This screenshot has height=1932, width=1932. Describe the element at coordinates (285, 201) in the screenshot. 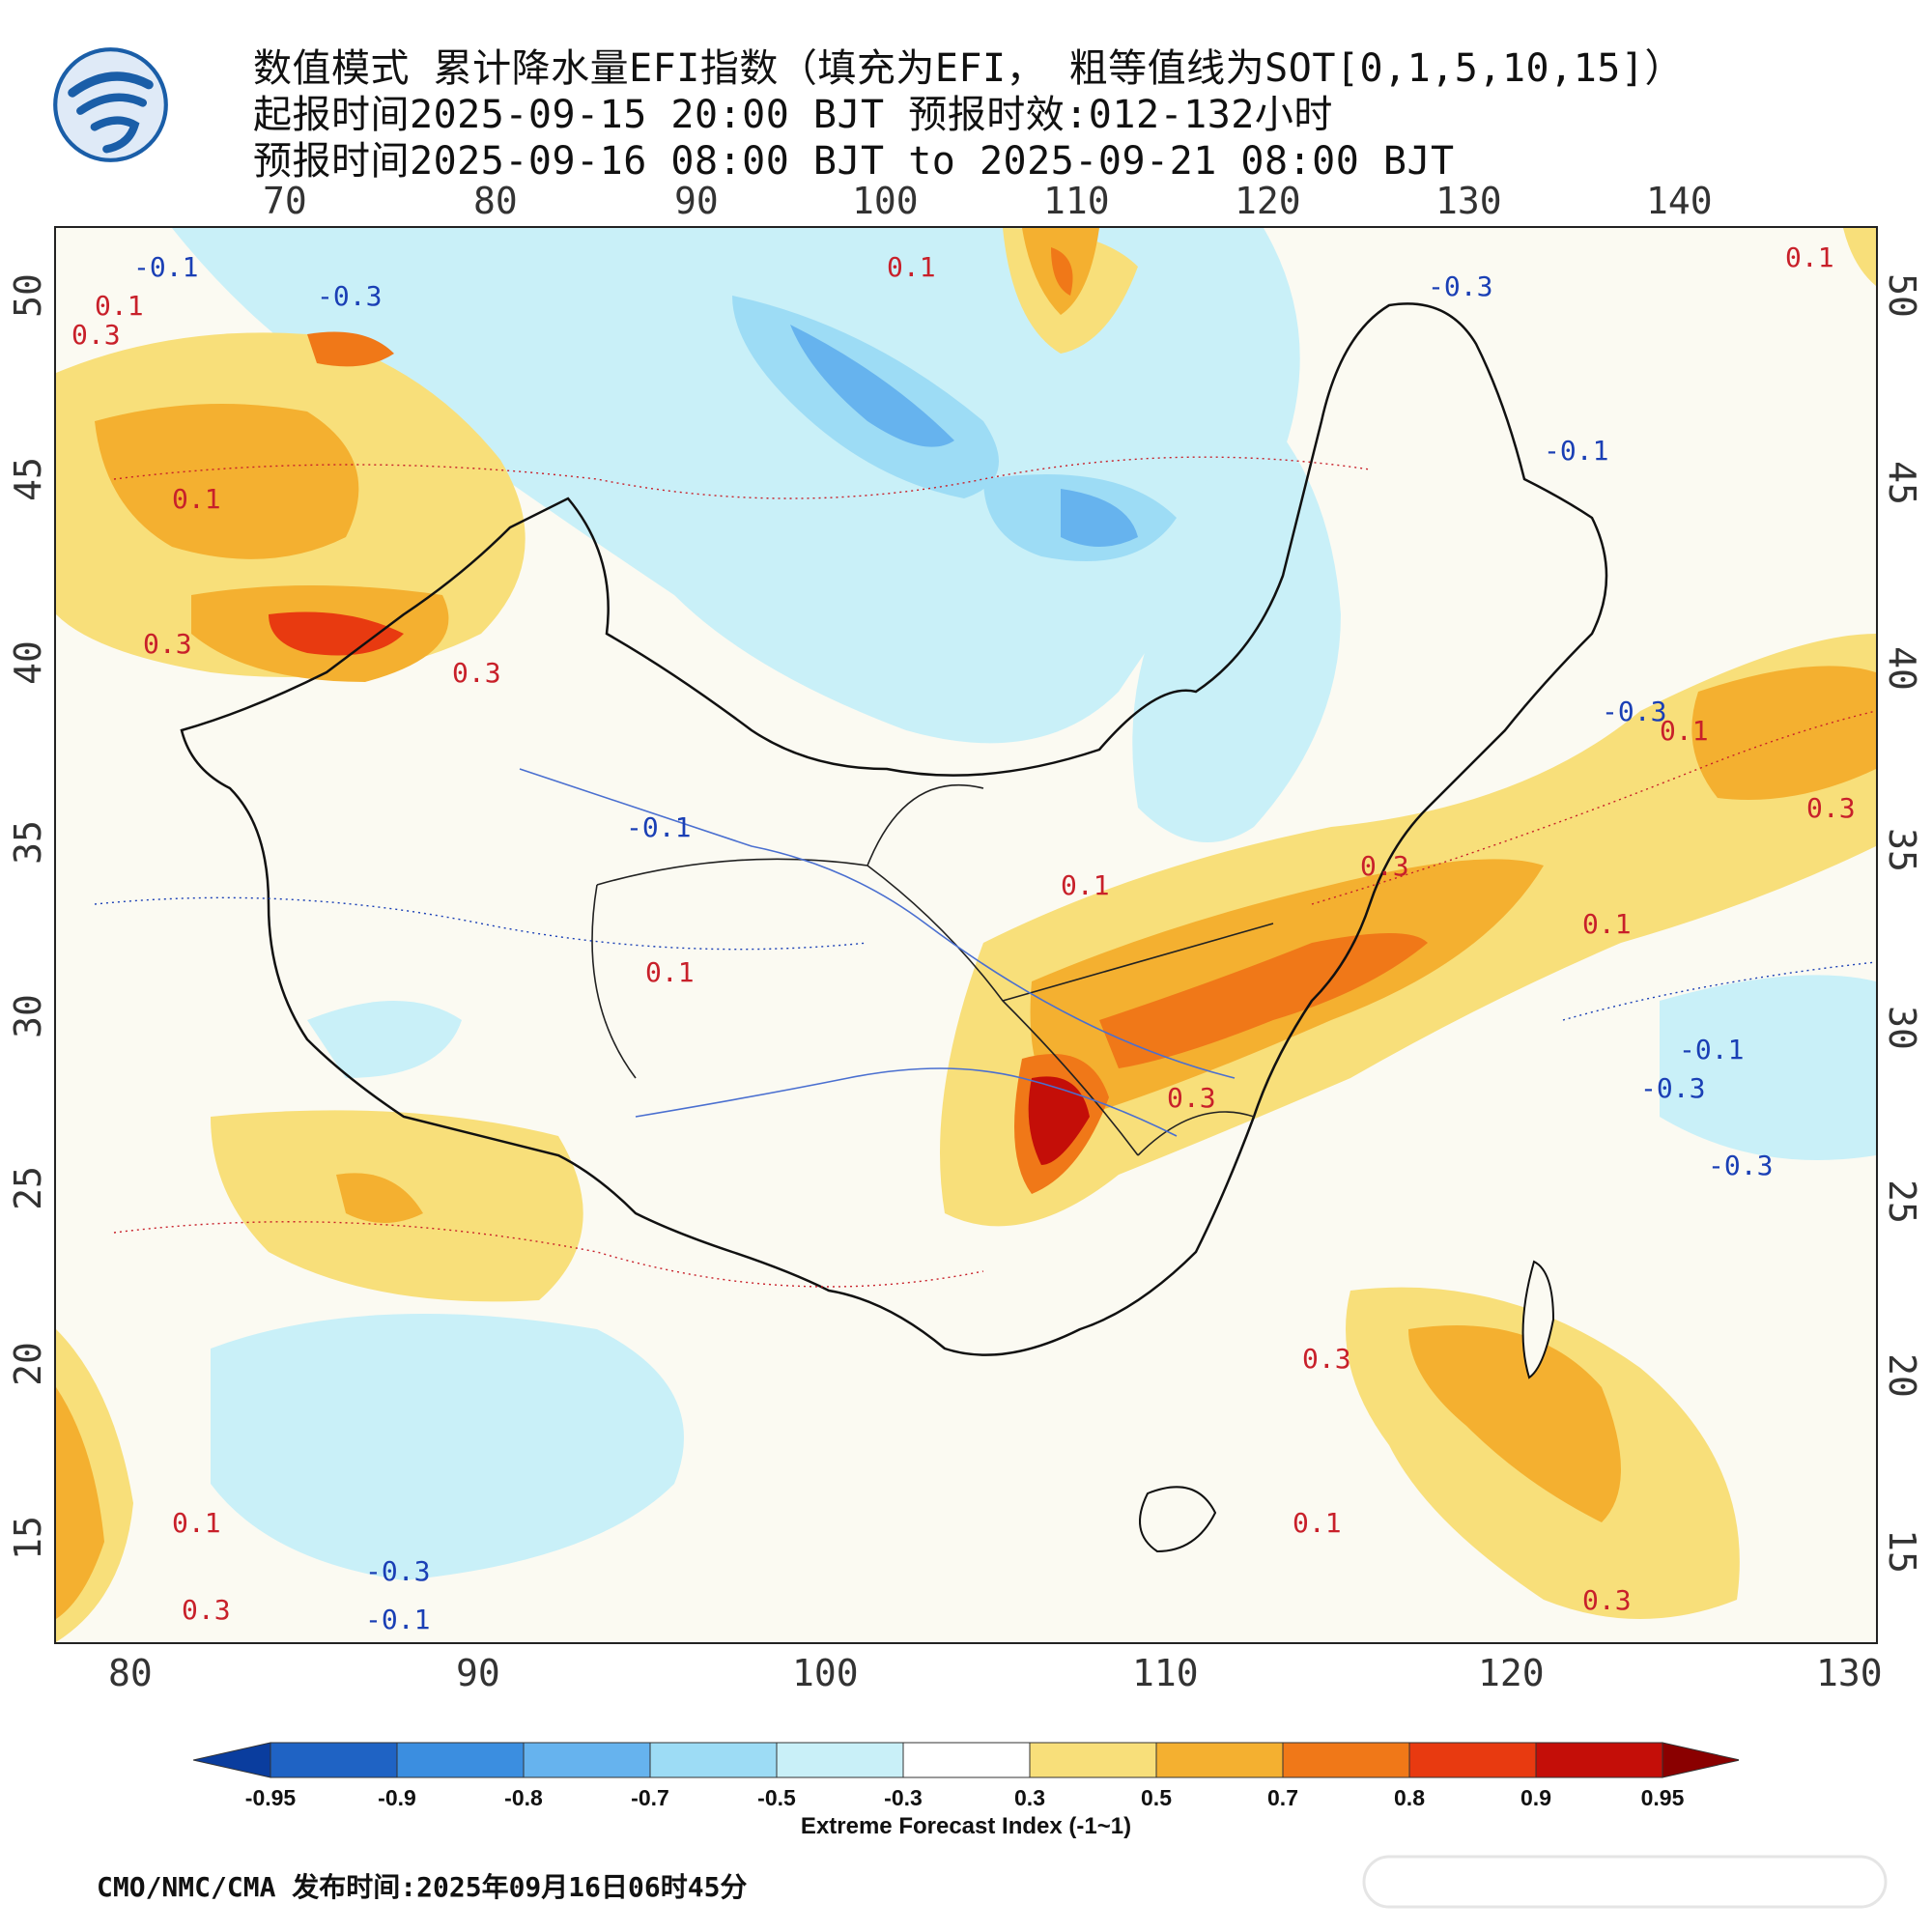

I see `top-lon-tick: 70` at that location.